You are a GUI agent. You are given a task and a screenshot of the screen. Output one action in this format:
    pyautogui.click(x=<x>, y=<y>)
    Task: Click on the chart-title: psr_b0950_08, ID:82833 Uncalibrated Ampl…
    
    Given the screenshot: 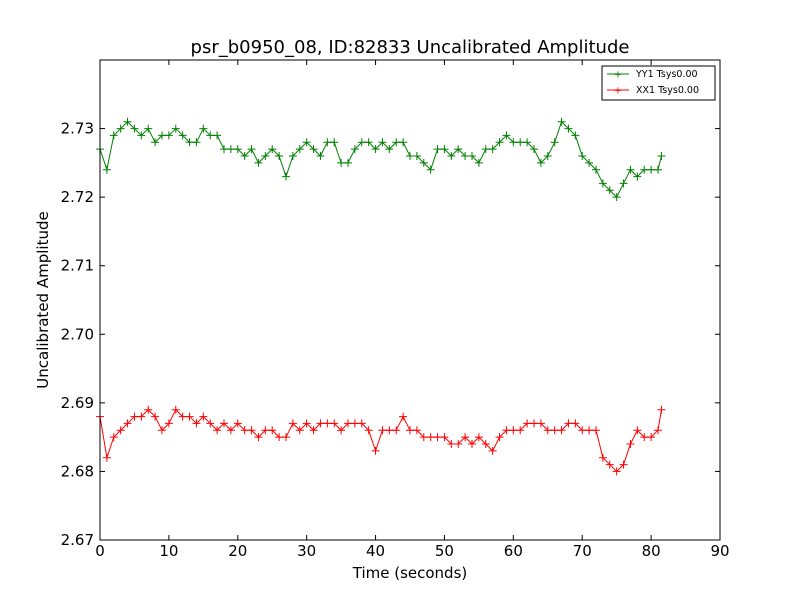 What is the action you would take?
    pyautogui.click(x=410, y=47)
    